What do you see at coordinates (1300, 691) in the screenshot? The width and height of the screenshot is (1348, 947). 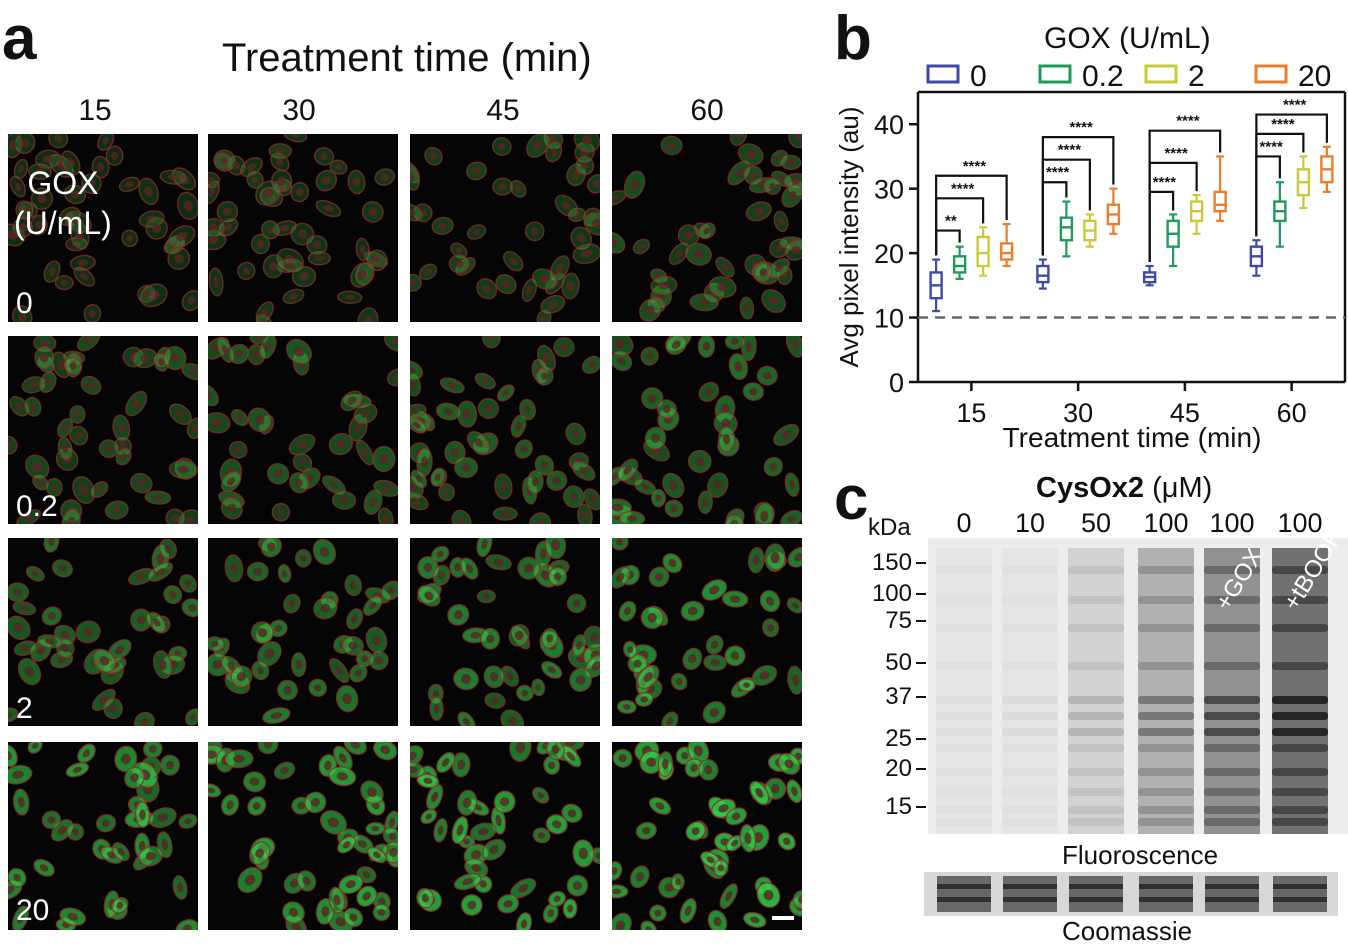 I see `gel-lane` at bounding box center [1300, 691].